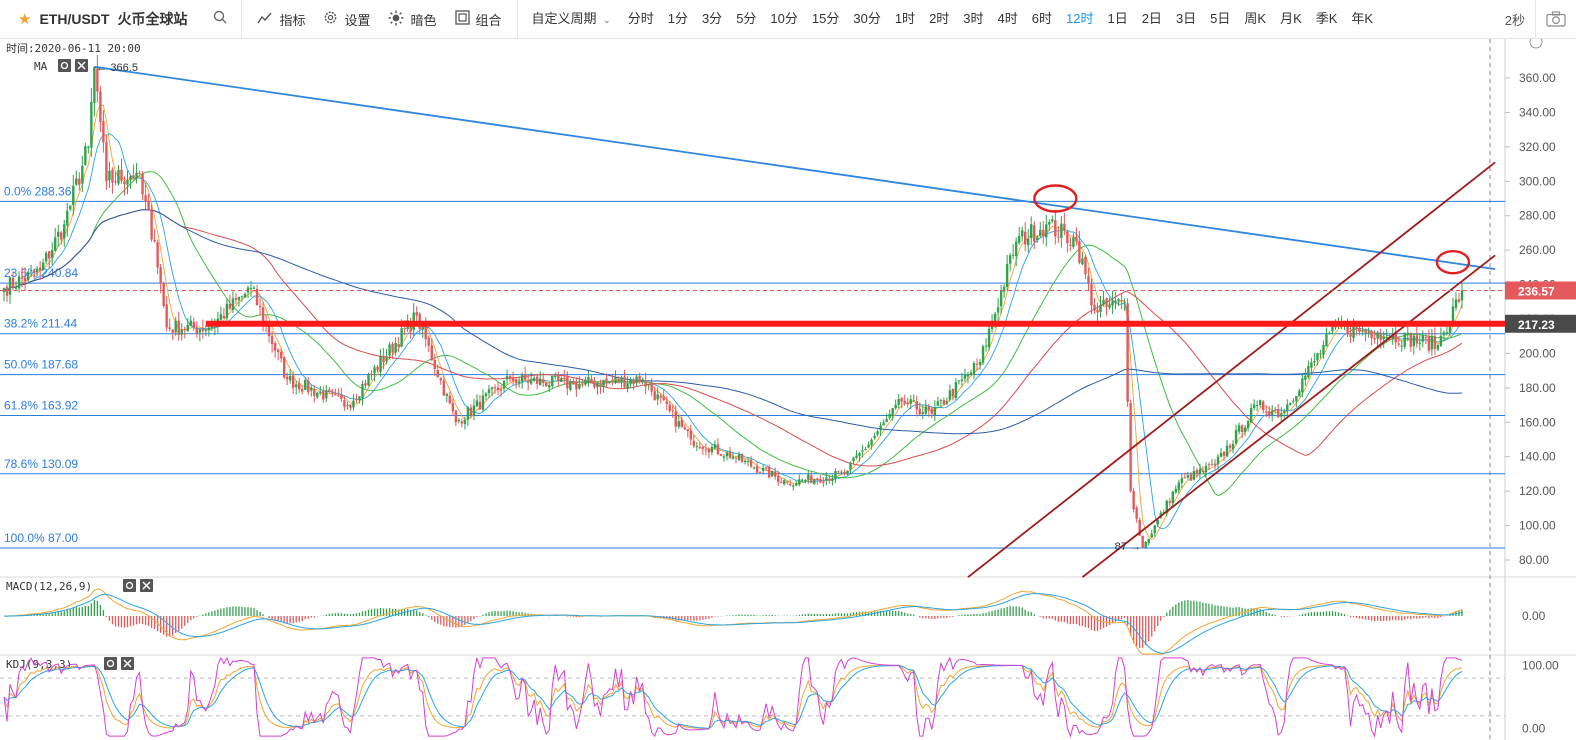 The height and width of the screenshot is (740, 1576). I want to click on search-icon, so click(220, 19).